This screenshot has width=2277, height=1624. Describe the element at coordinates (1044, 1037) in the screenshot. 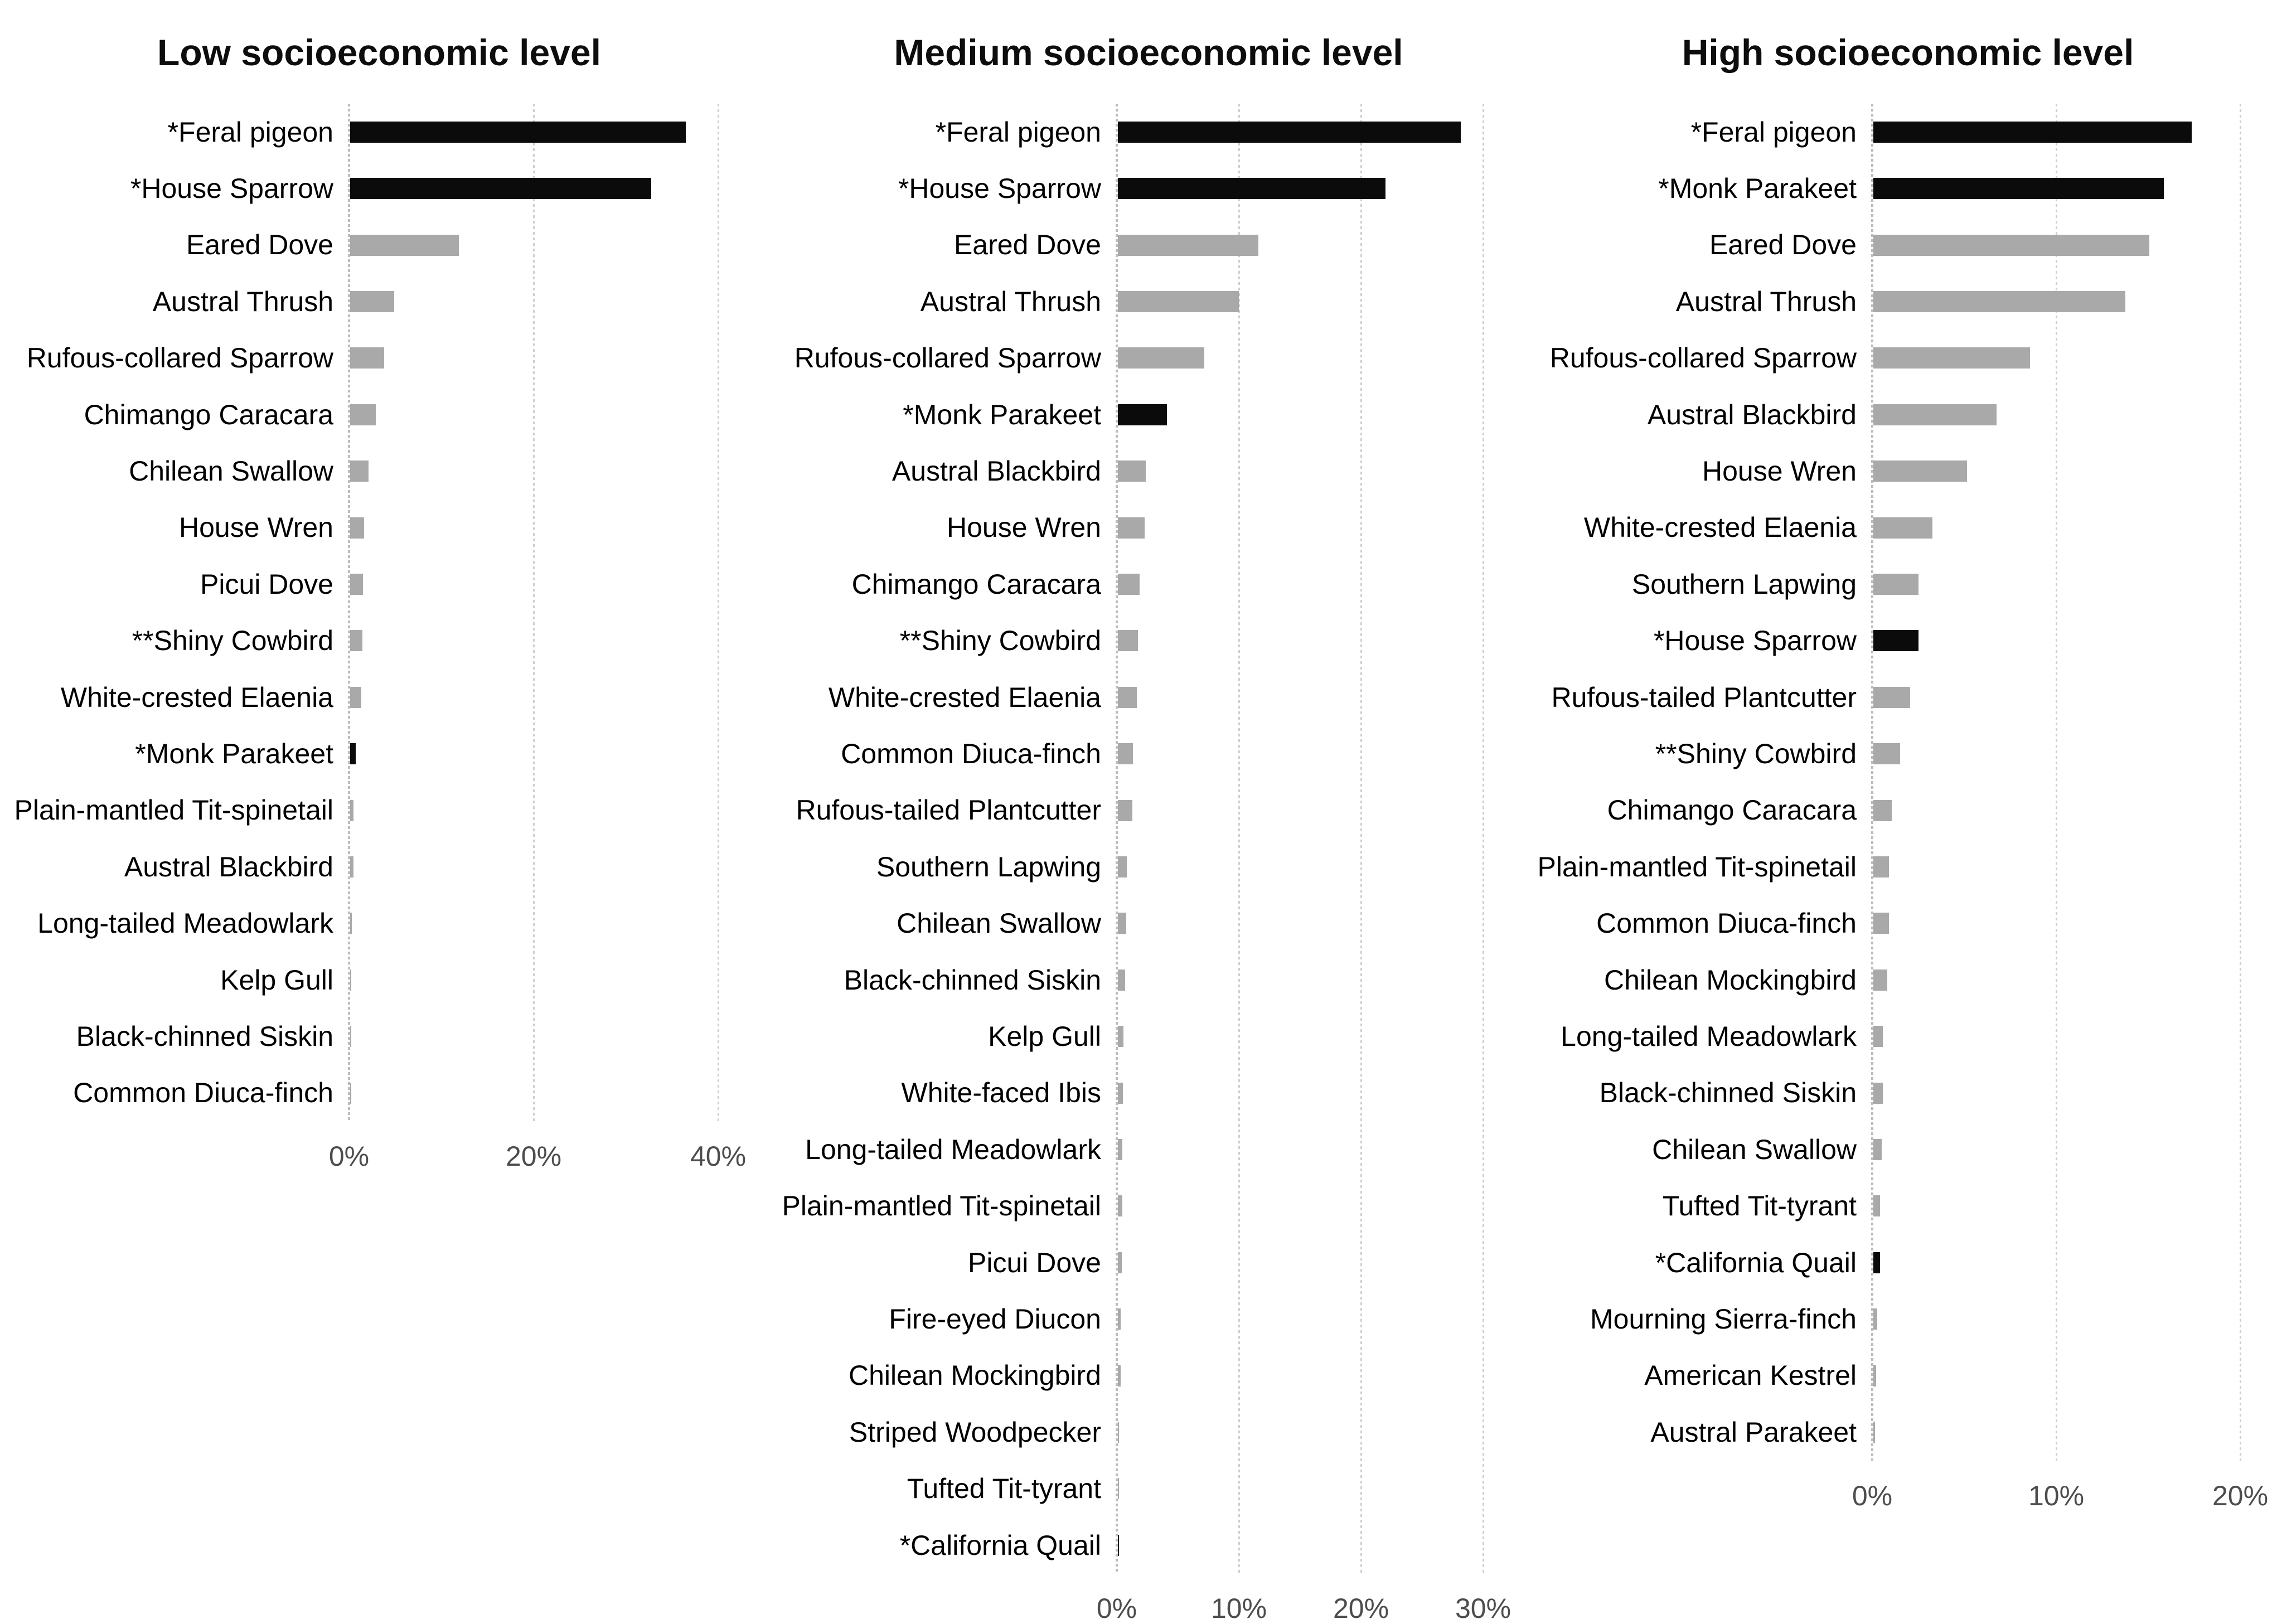

I see `species-label: Kelp Gull` at that location.